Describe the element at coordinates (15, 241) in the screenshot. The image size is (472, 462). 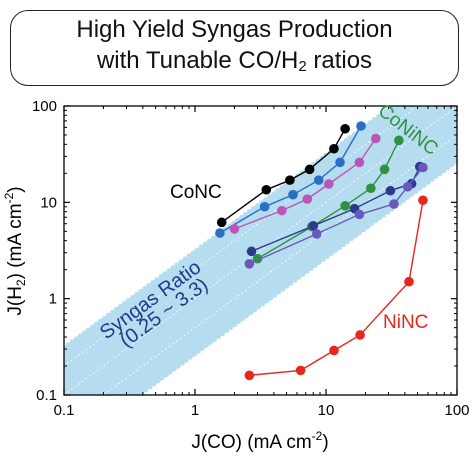
I see `y-axis-title-mid: ) (mA cm` at that location.